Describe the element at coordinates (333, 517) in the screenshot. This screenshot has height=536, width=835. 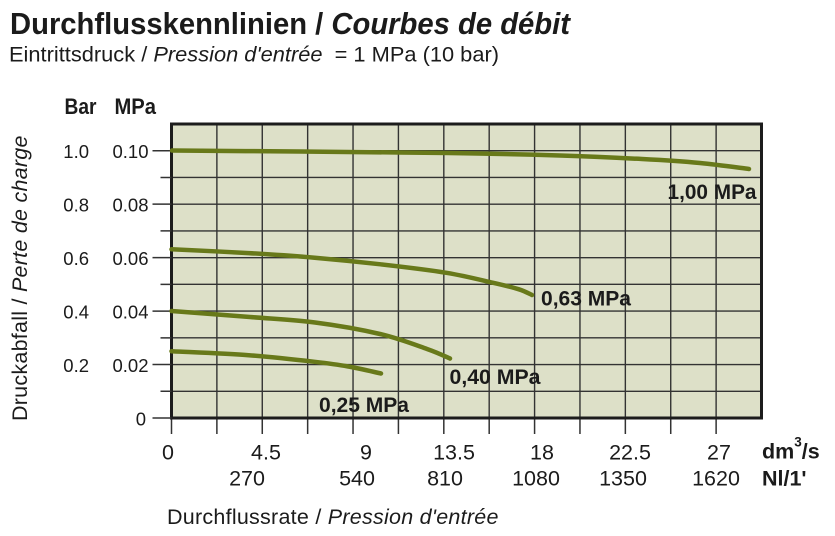
I see `svg-text:Durchflussrate / Pression d'en: Durchflussrate / Pression d'entrée` at that location.